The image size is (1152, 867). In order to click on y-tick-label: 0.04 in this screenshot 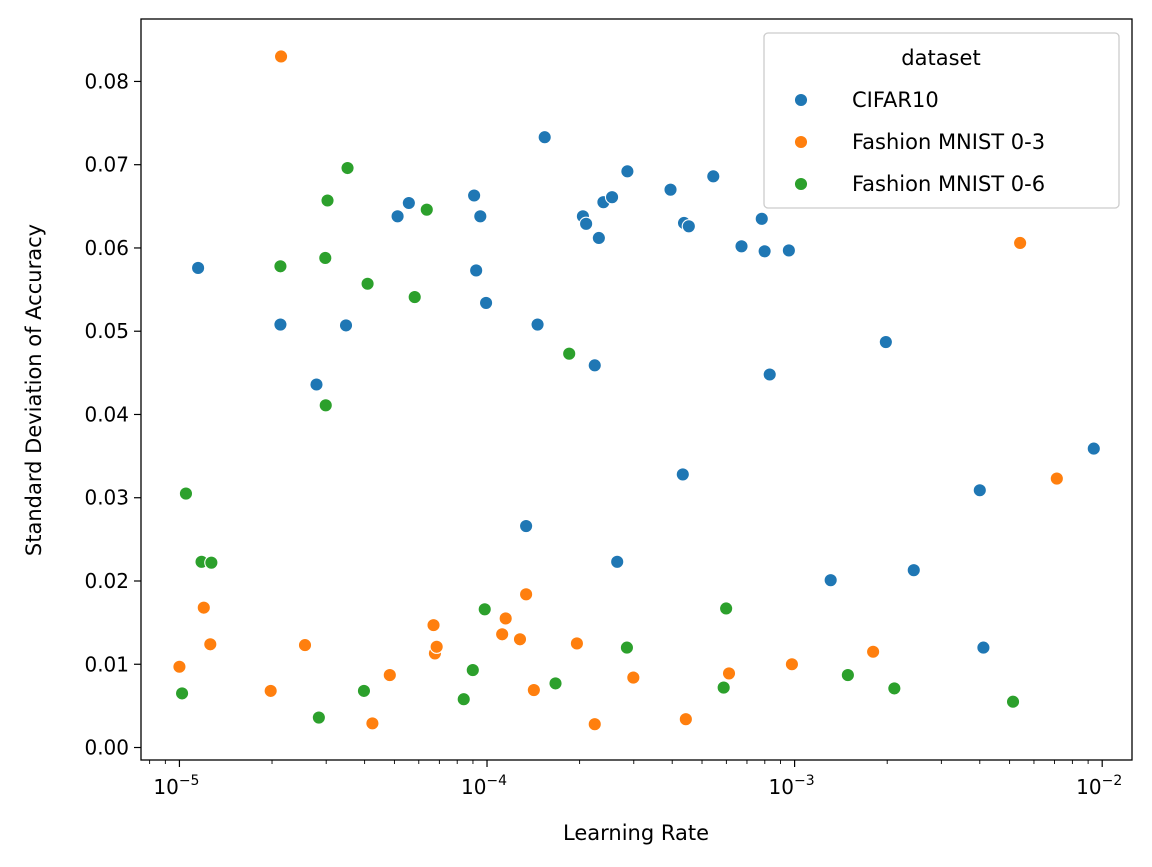, I will do `click(106, 414)`.